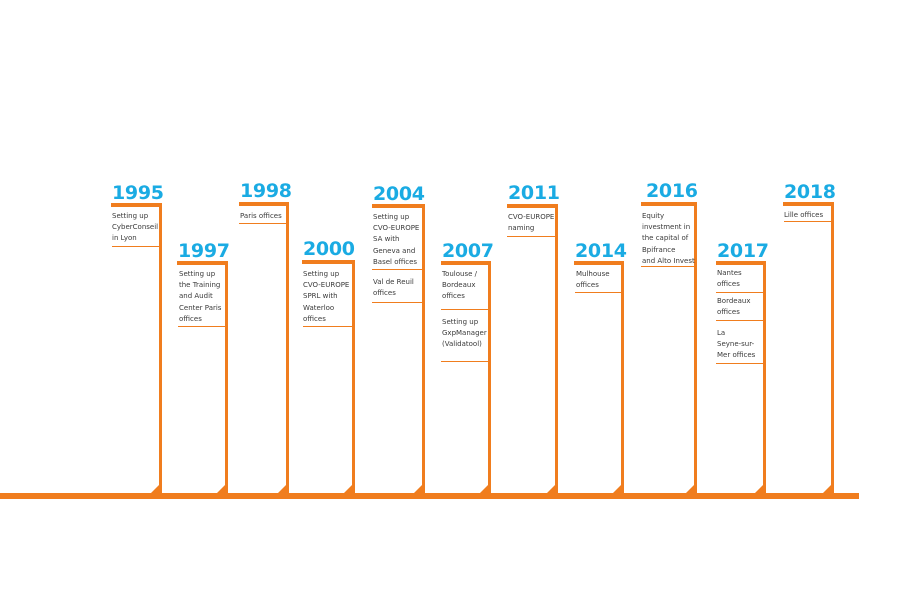 This screenshot has height=595, width=924. What do you see at coordinates (261, 216) in the screenshot?
I see `milestone-entry: Paris offices` at bounding box center [261, 216].